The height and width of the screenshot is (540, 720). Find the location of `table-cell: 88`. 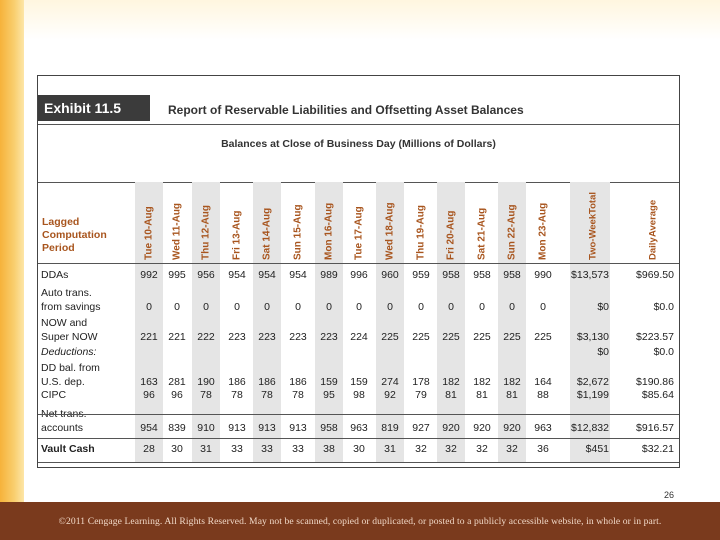

table-cell: 88 is located at coordinates (543, 395).